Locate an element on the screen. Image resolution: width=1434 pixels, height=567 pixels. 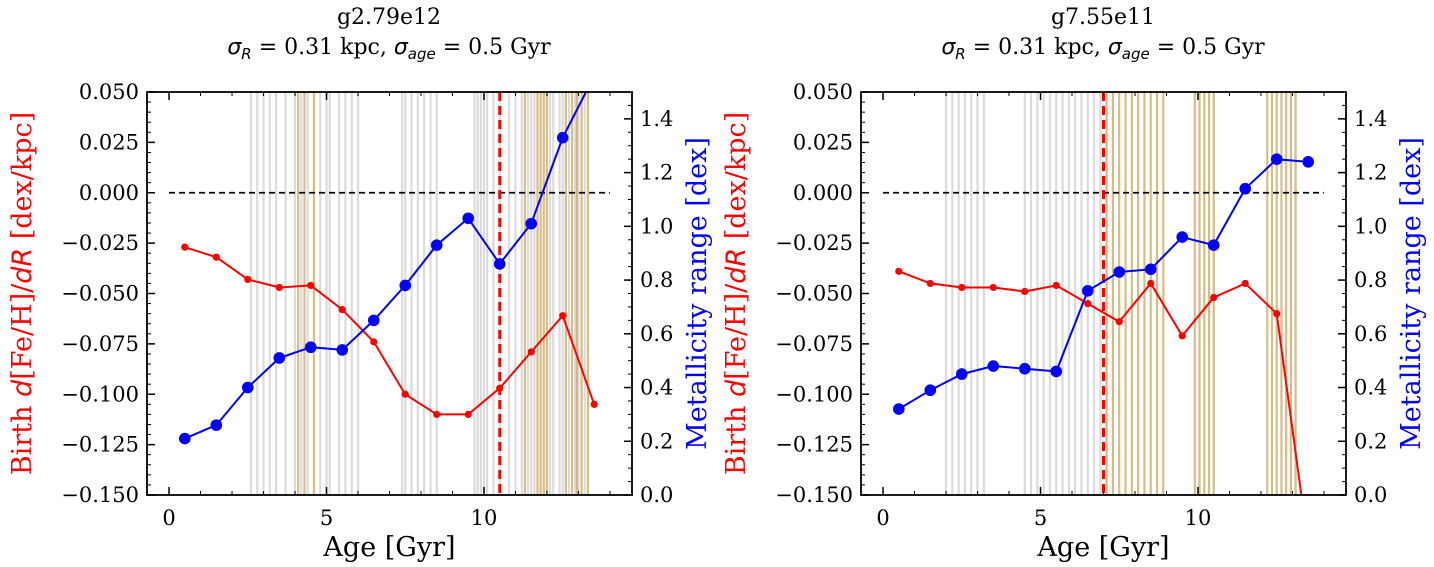
y-right-tick-label: 0.8 is located at coordinates (656, 280).